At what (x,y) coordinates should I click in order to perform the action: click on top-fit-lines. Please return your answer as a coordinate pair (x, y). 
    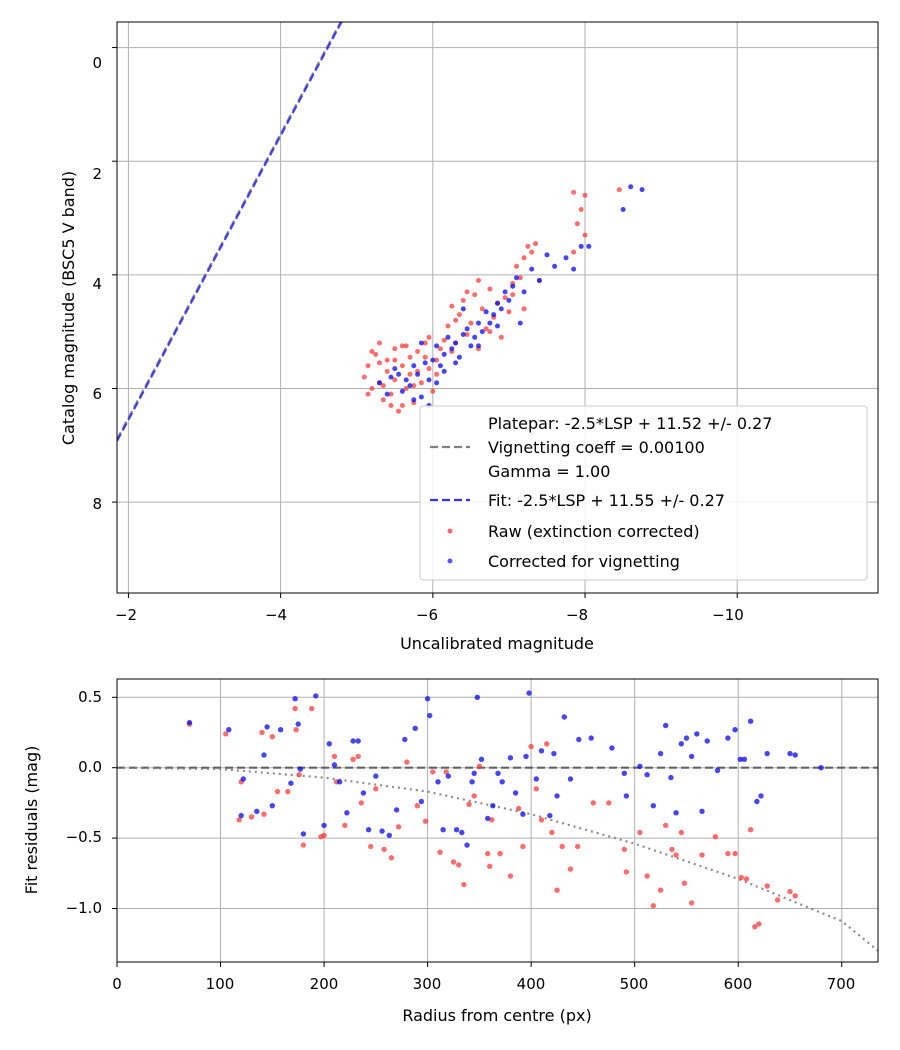
    Looking at the image, I should click on (230, 232).